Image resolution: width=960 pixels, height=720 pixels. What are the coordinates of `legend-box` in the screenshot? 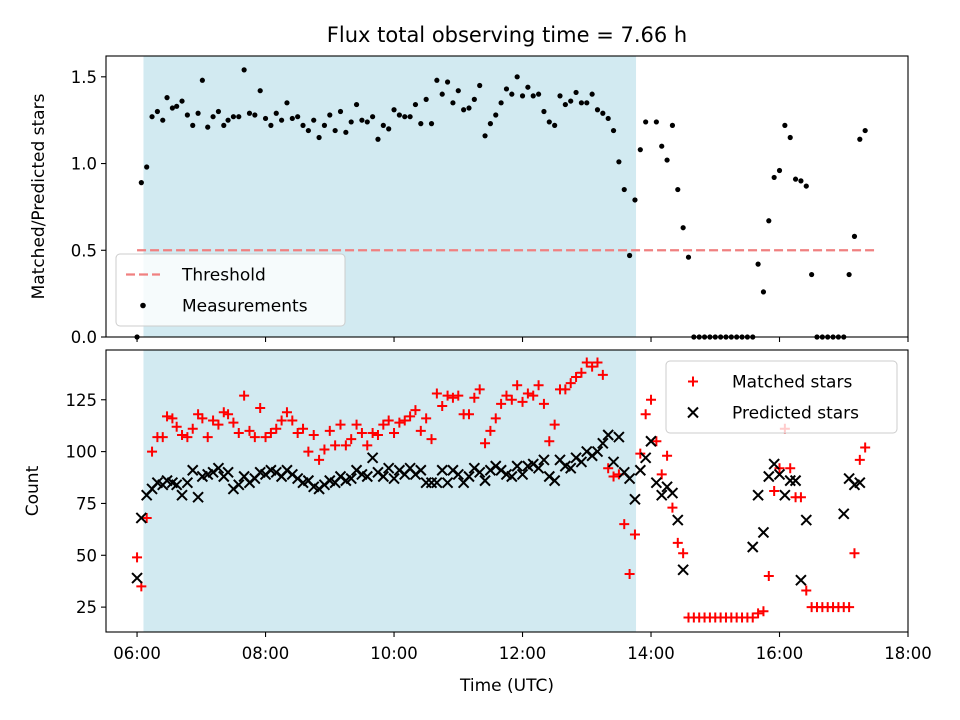 It's located at (230, 290).